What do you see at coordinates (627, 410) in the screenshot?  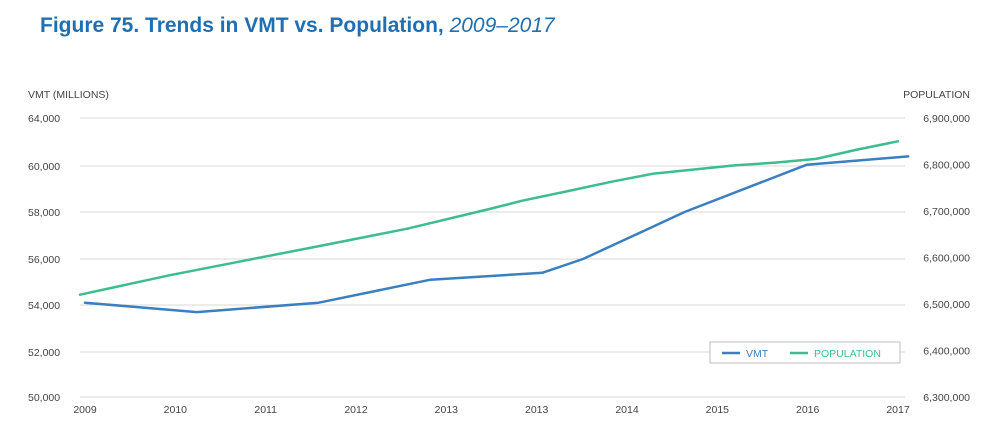 I see `x-tick-label: 2014` at bounding box center [627, 410].